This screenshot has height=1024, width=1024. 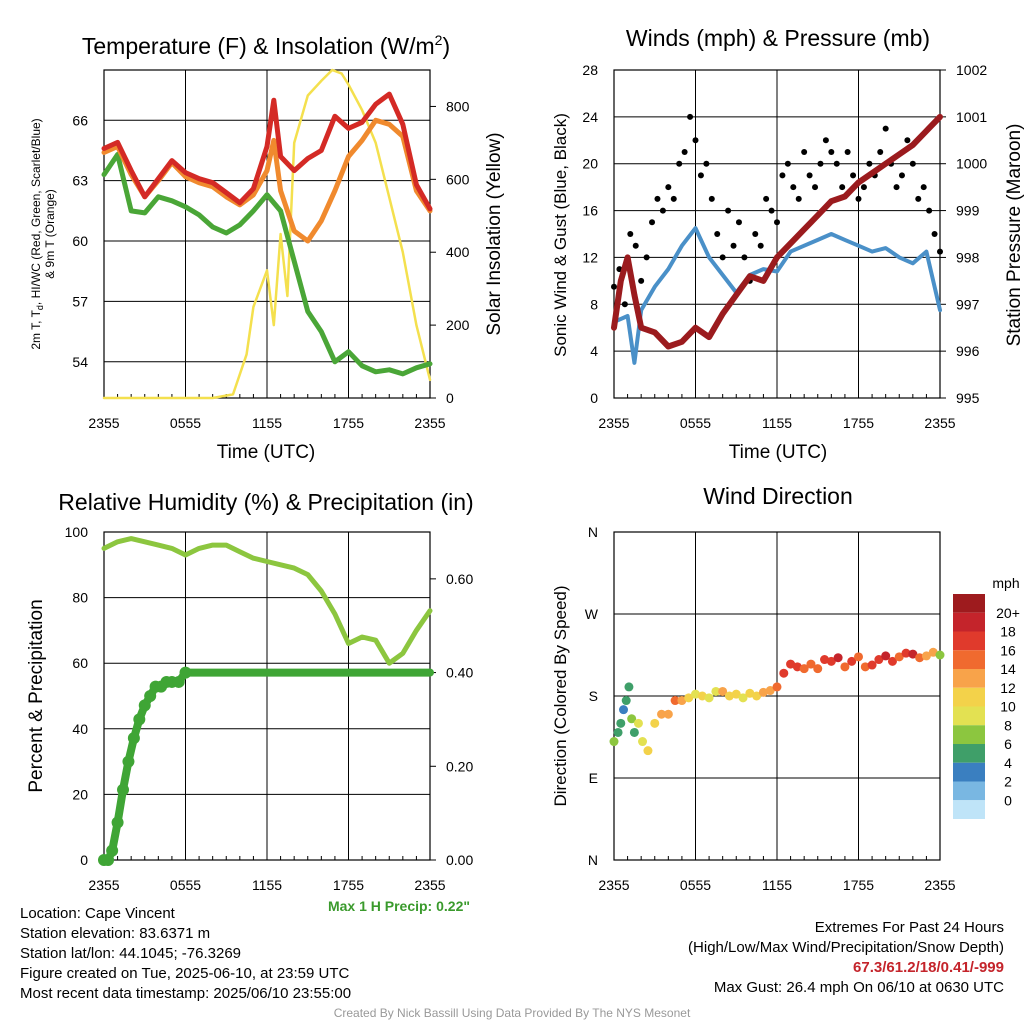 I want to click on wind-x-label: Time (UTC), so click(x=778, y=452).